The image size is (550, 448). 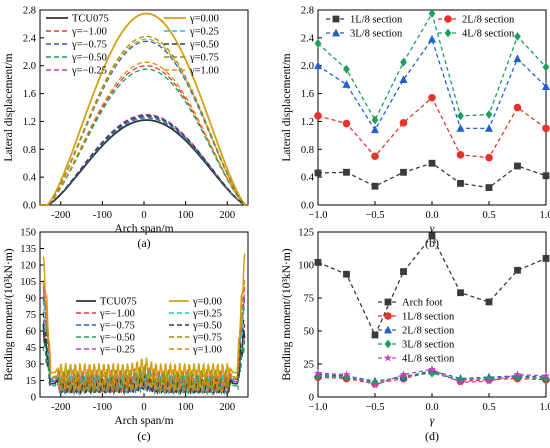 I want to click on y-tick-label: 0.0, so click(x=29, y=206).